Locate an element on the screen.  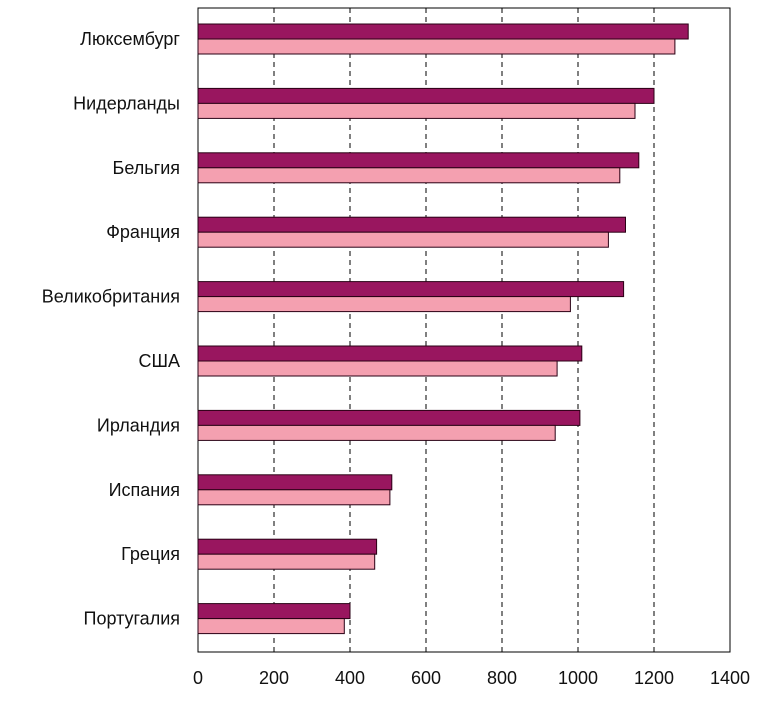
category-label: Испания is located at coordinates (144, 490).